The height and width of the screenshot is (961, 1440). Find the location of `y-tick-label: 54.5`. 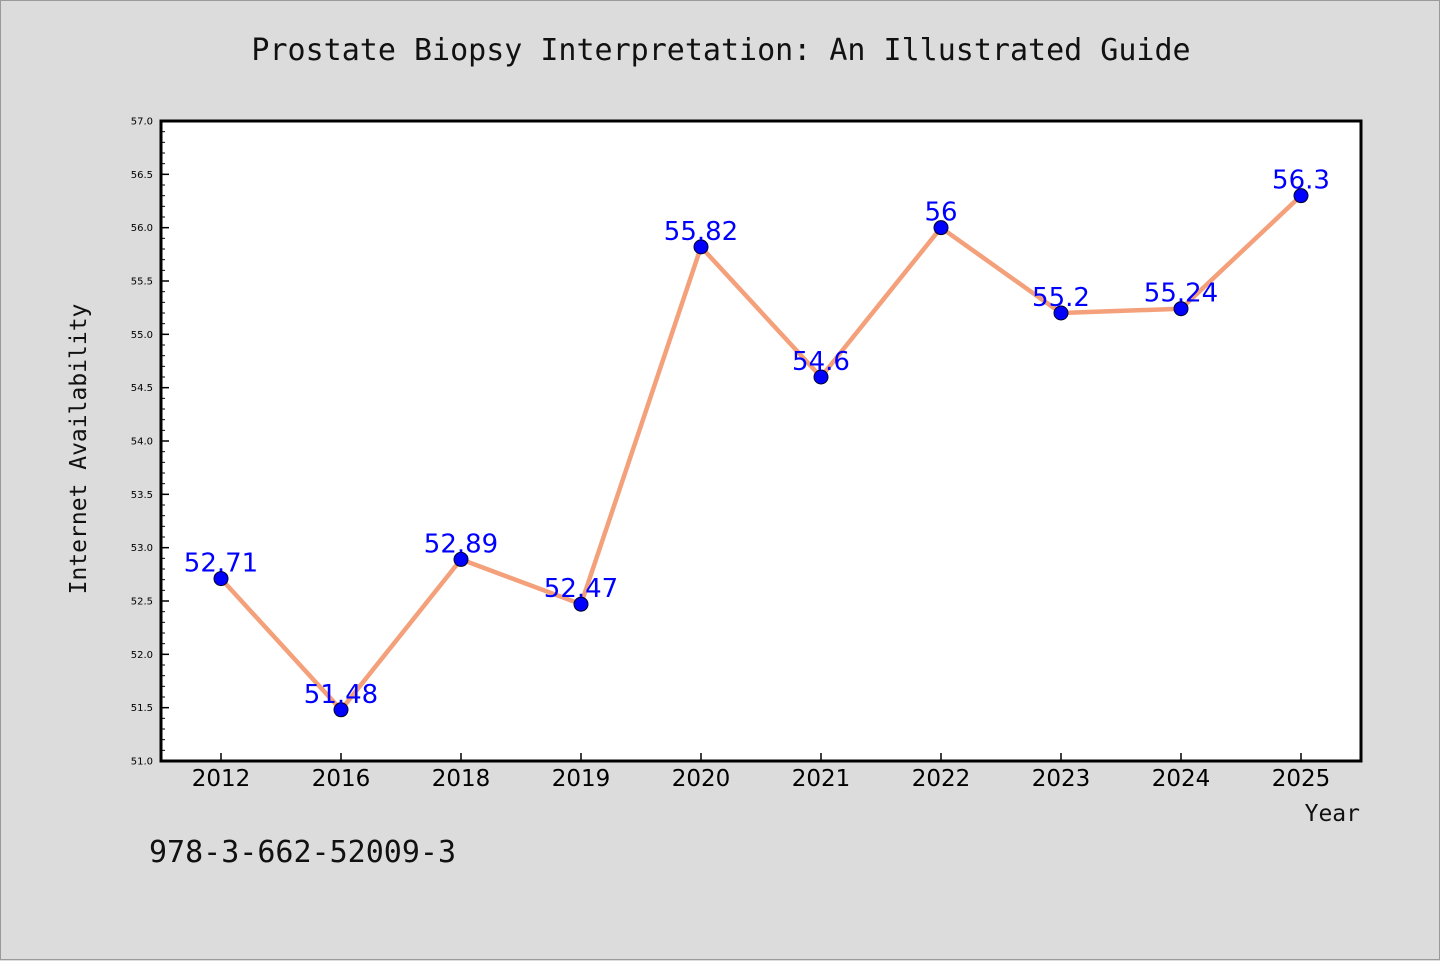

y-tick-label: 54.5 is located at coordinates (142, 388).